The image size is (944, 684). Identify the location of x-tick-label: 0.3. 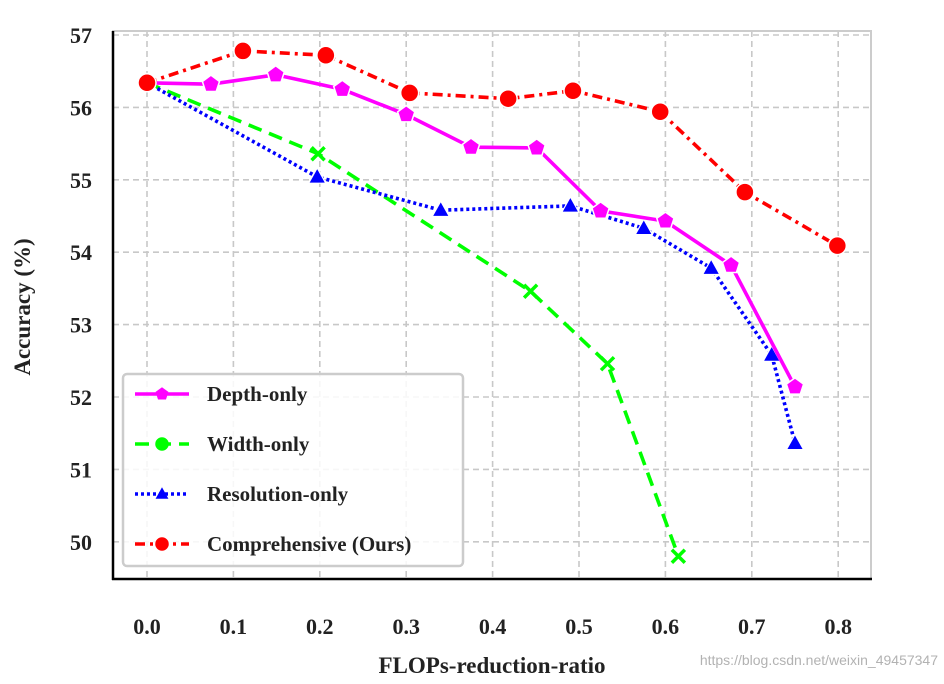
(406, 626).